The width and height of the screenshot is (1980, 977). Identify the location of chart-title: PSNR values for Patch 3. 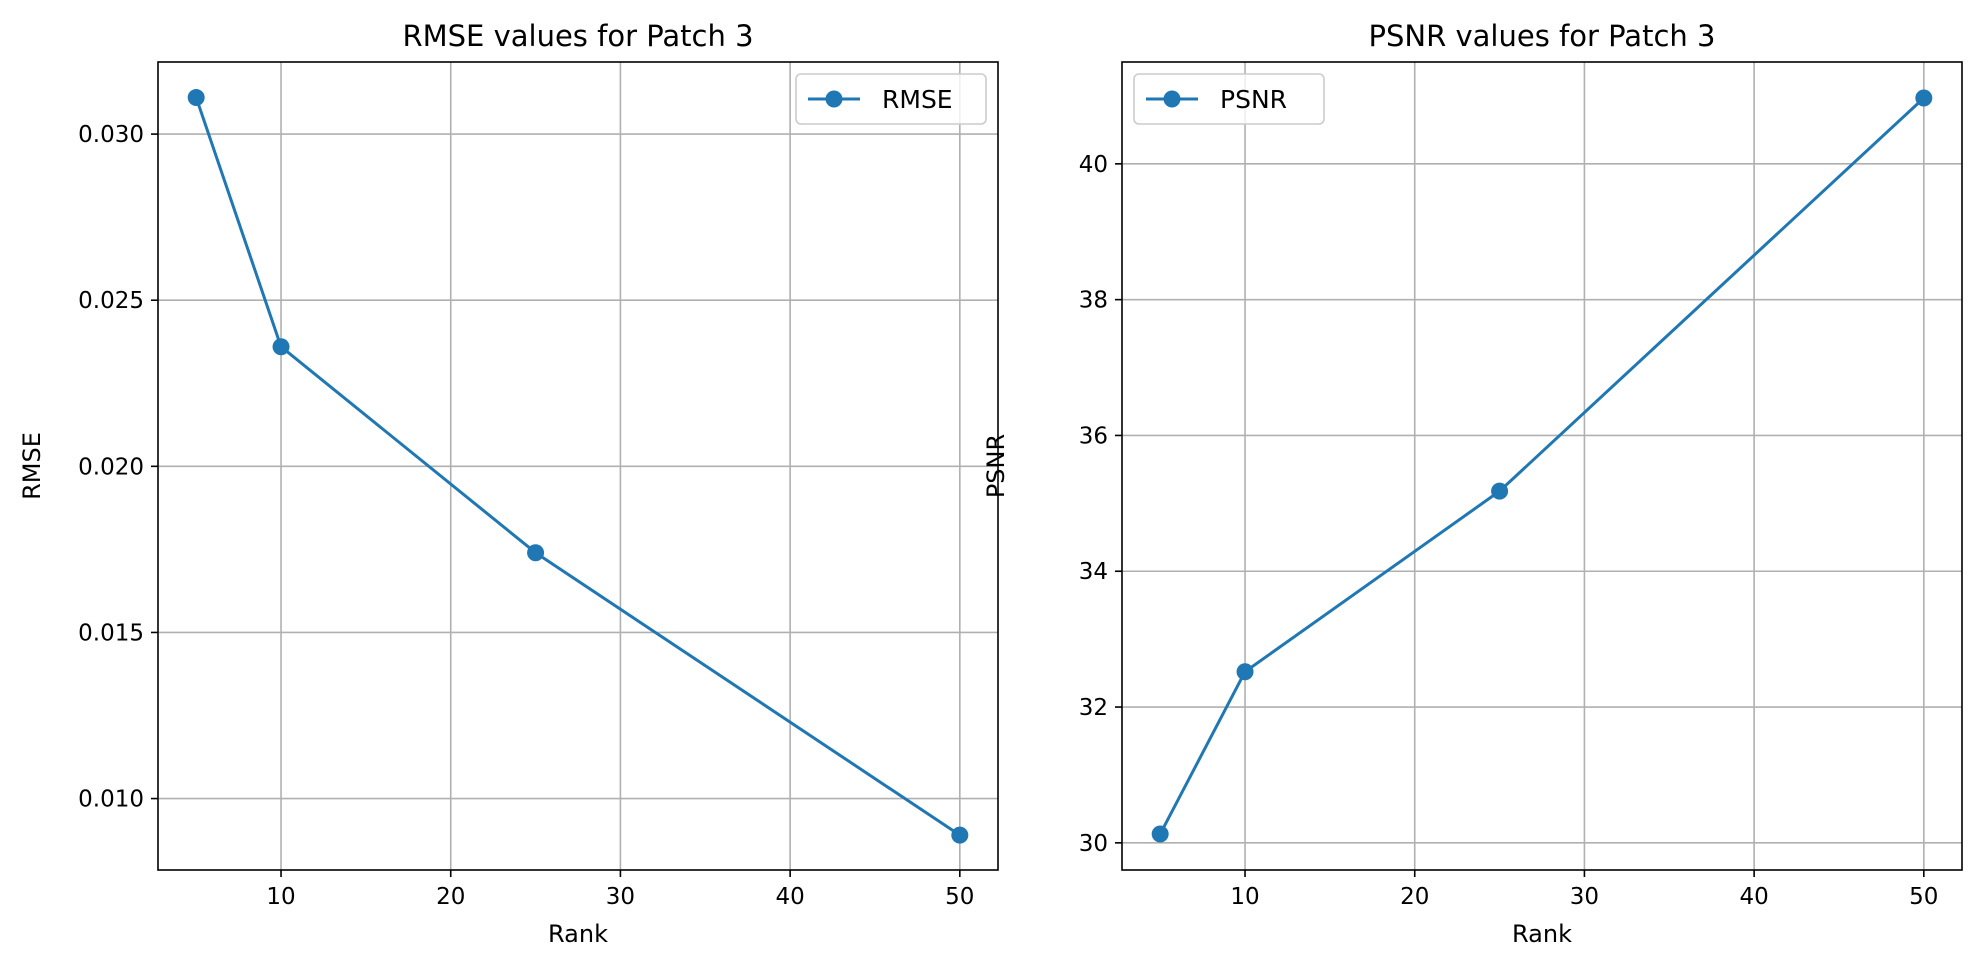
(1542, 36).